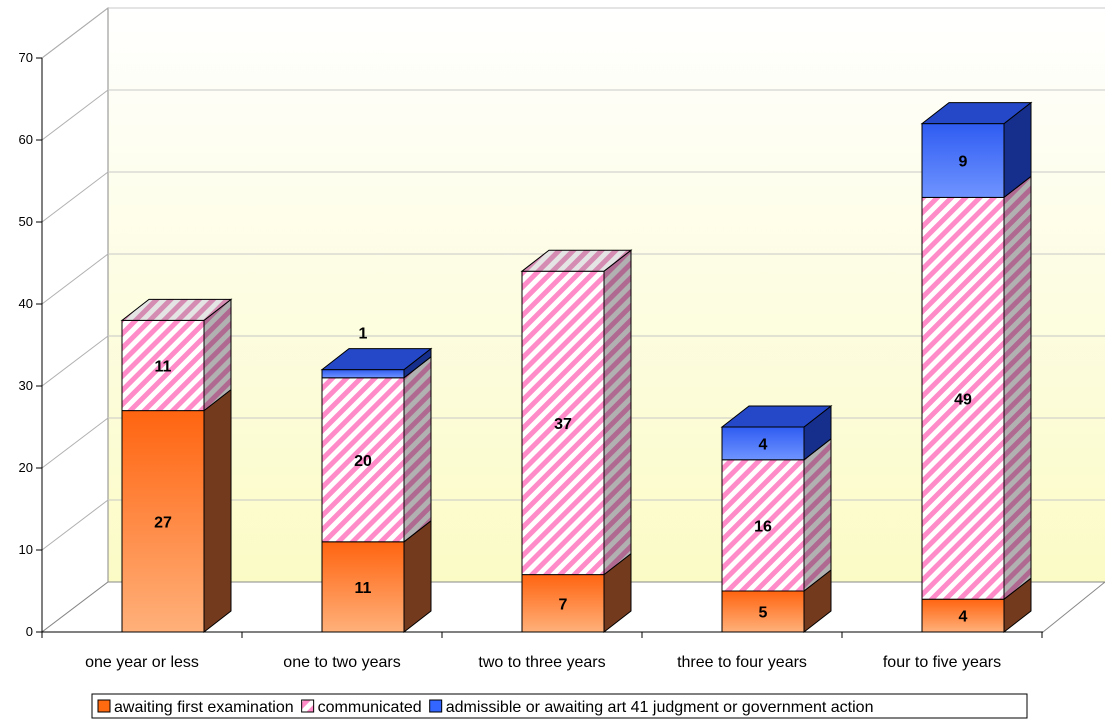  Describe the element at coordinates (26, 57) in the screenshot. I see `y-tick-label-70: 70` at that location.